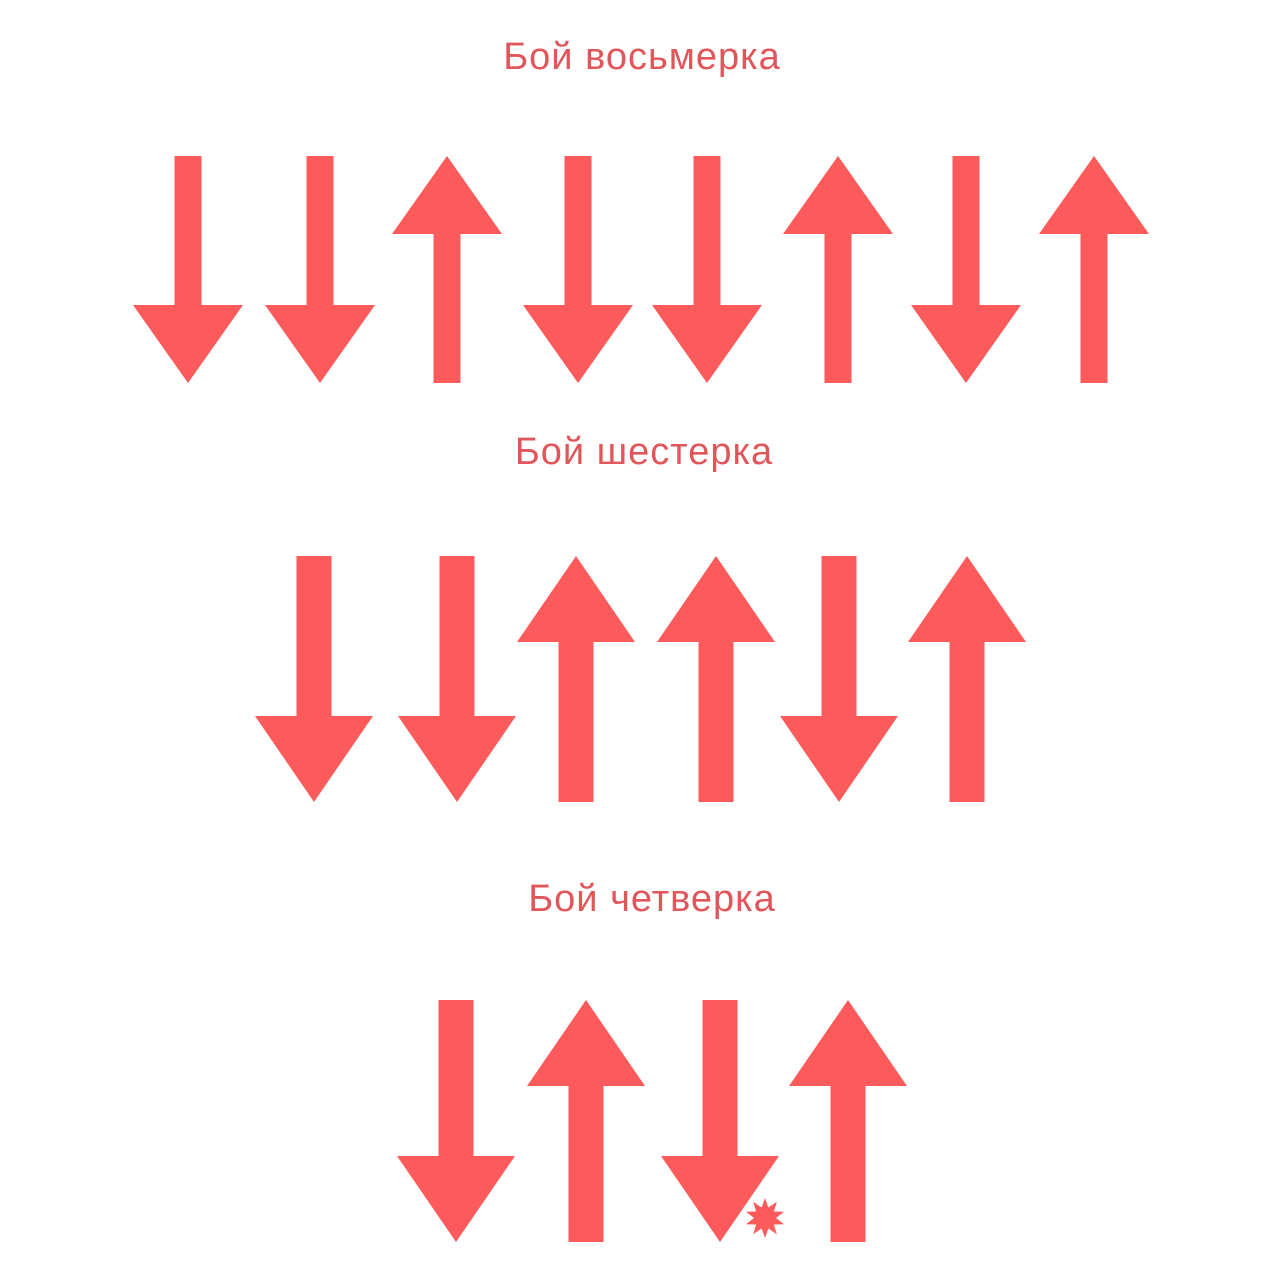  What do you see at coordinates (644, 452) in the screenshot?
I see `pattern-title-six: Бой шестерка` at bounding box center [644, 452].